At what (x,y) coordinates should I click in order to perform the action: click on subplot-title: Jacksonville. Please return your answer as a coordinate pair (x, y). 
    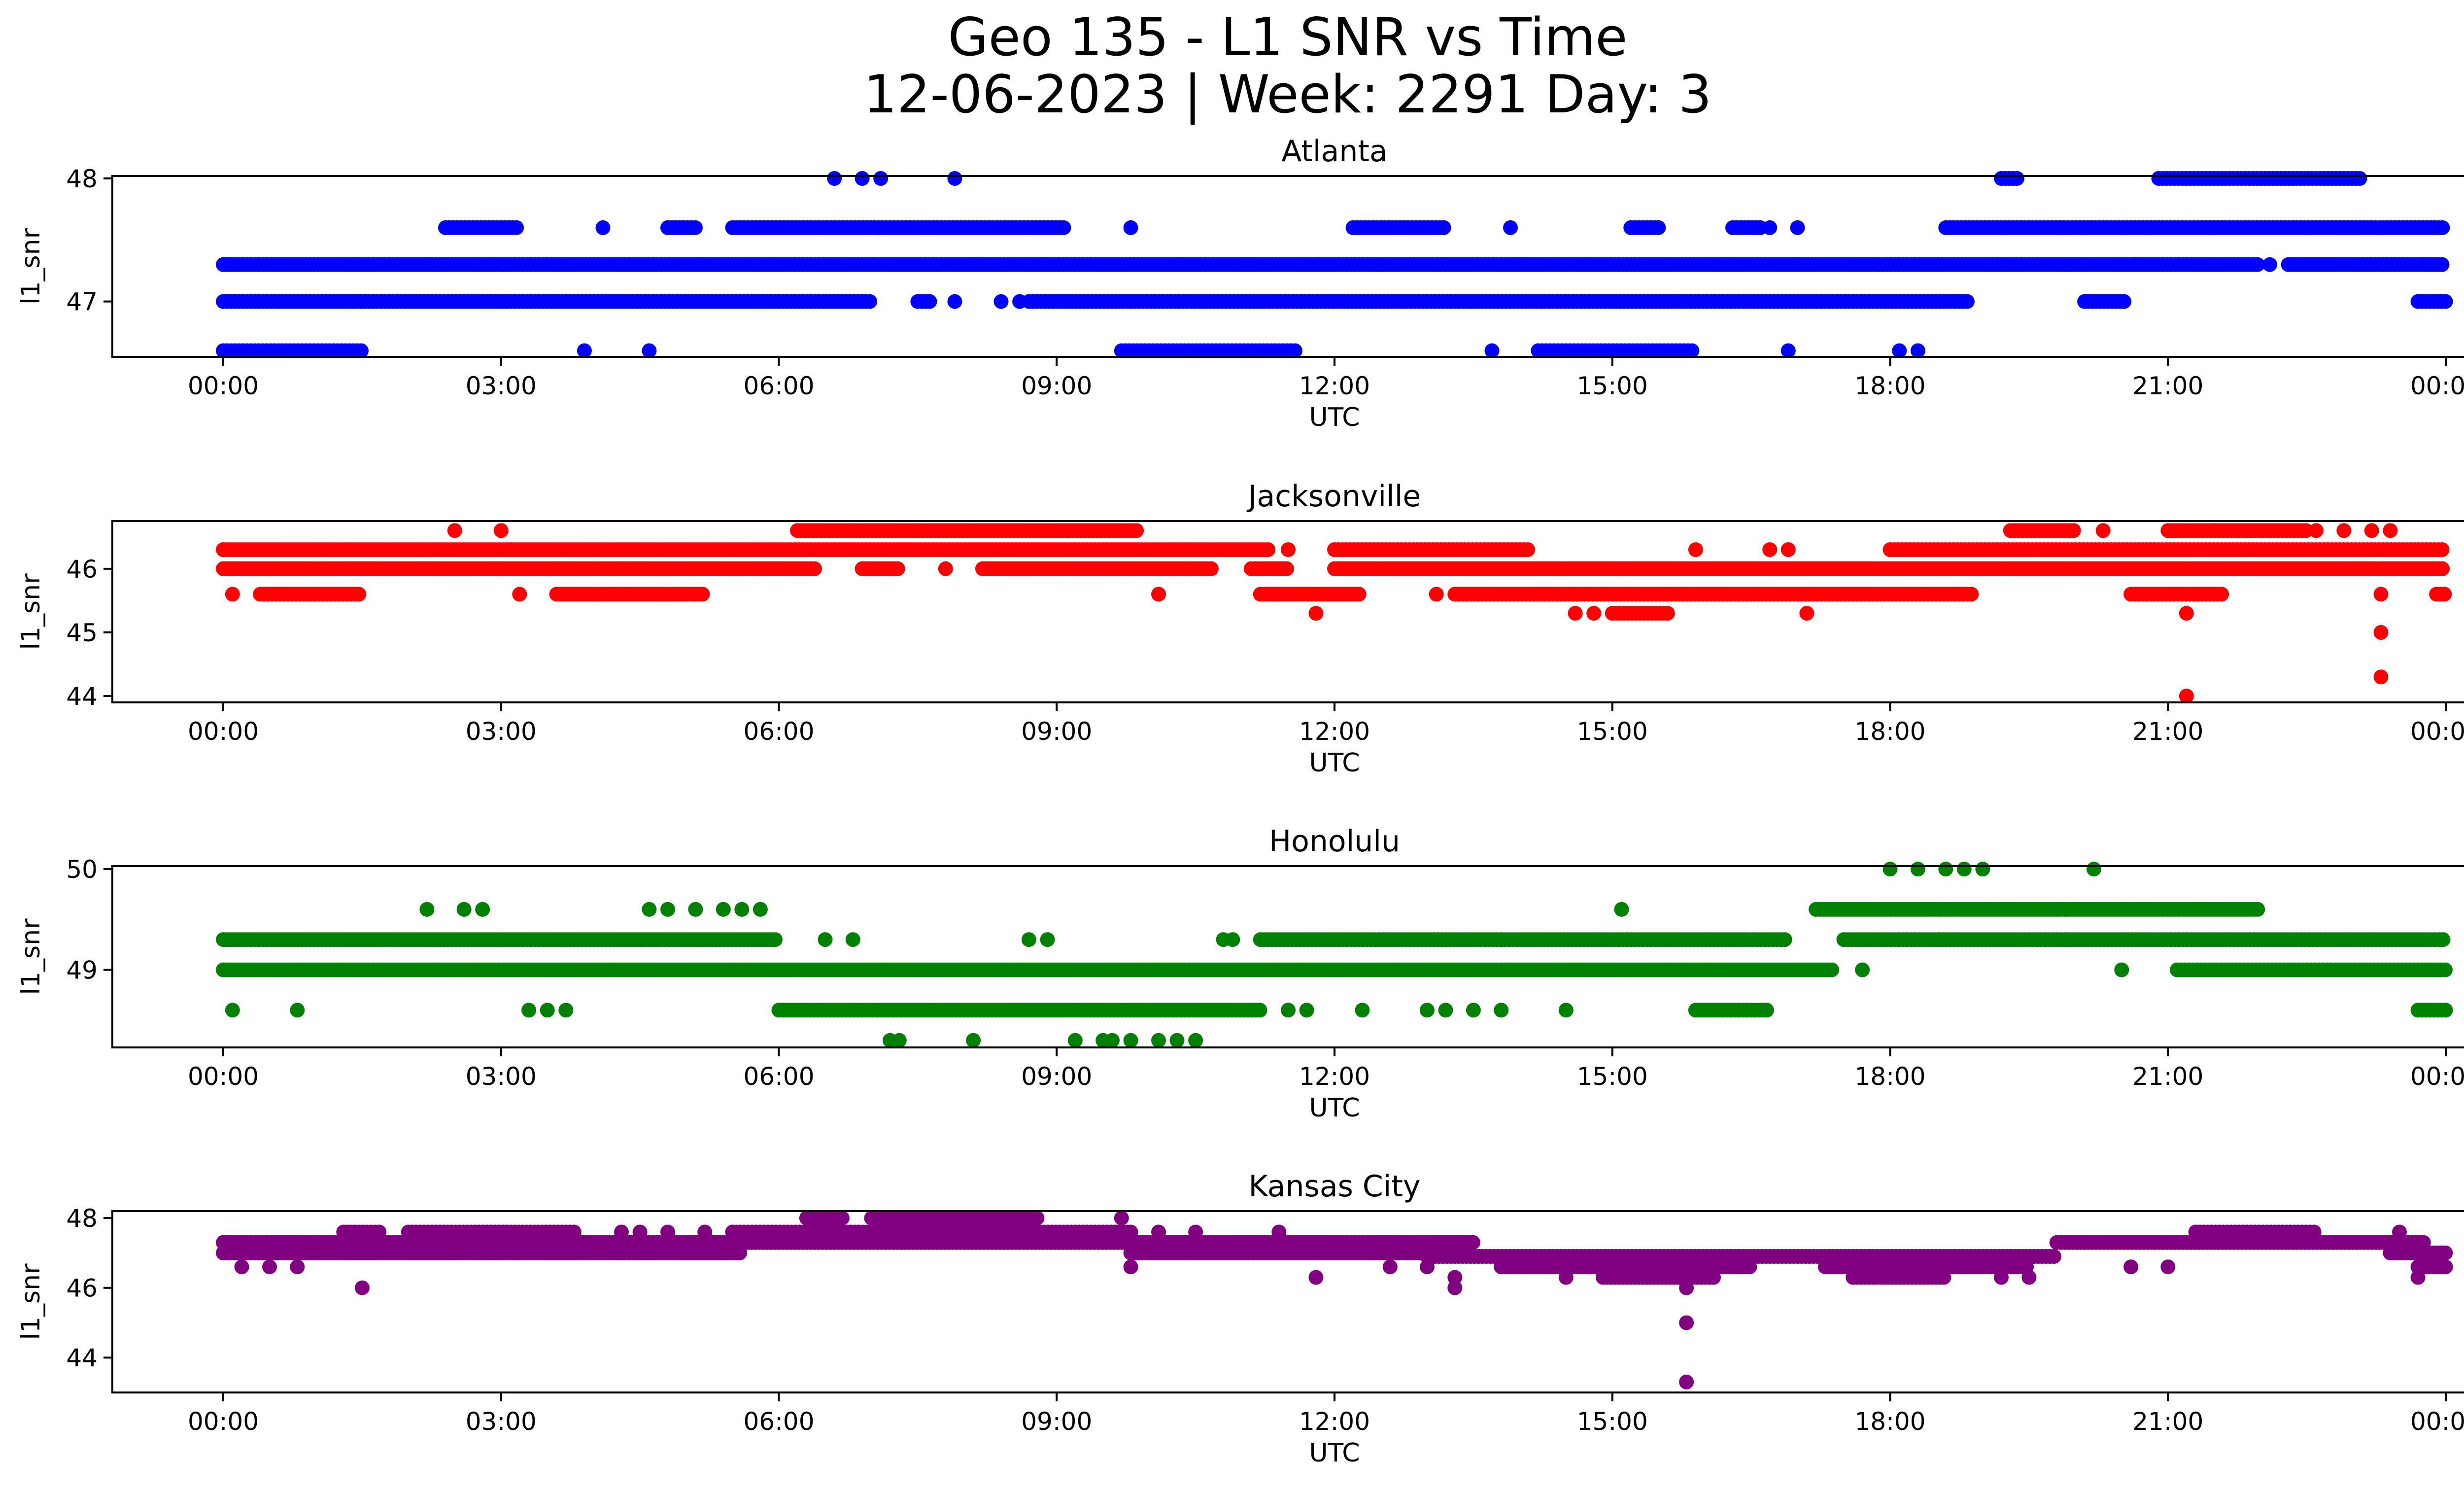
    Looking at the image, I should click on (1333, 496).